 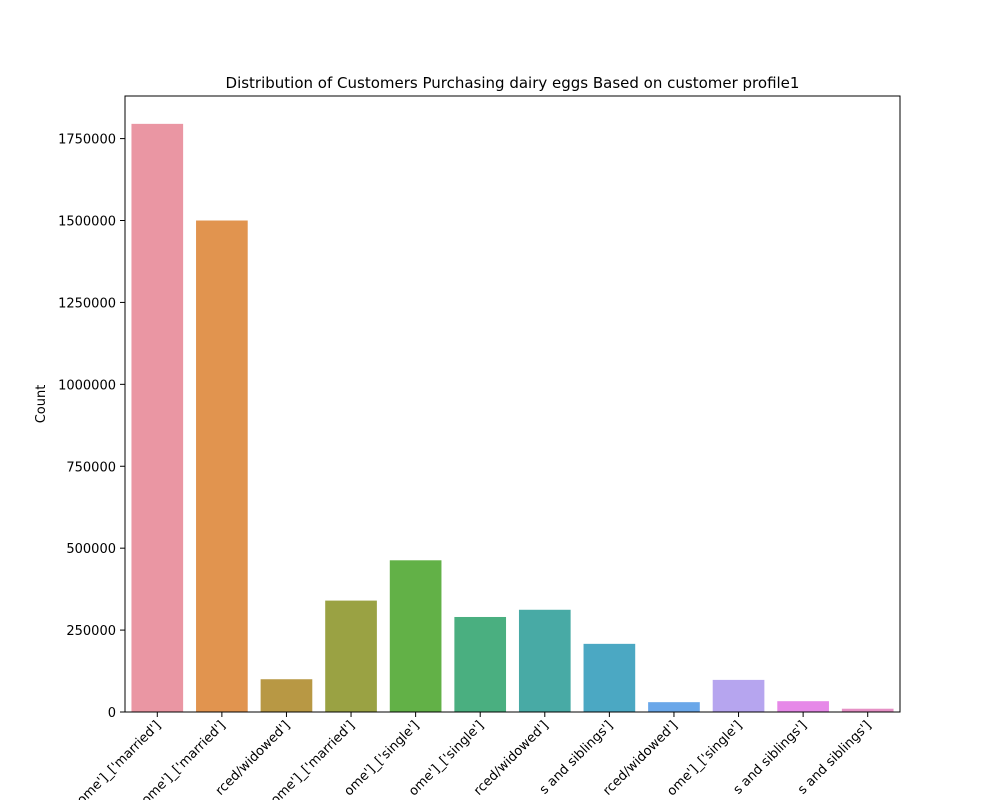 What do you see at coordinates (87, 385) in the screenshot?
I see `y-tick-label-5: 1000000` at bounding box center [87, 385].